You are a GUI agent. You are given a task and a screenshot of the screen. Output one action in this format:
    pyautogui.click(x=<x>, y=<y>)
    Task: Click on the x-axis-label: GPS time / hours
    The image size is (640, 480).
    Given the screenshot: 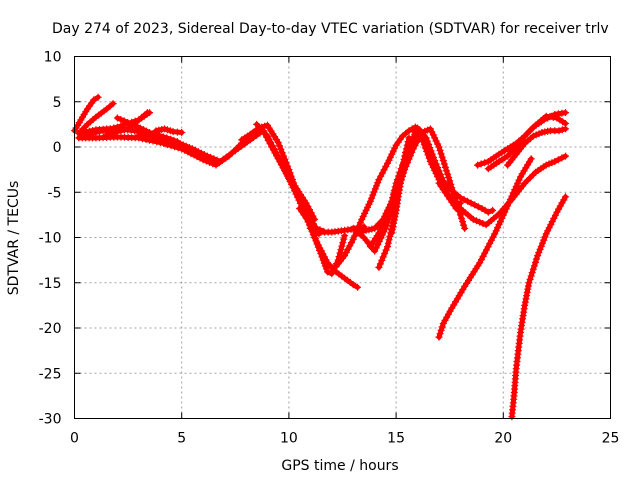 What is the action you would take?
    pyautogui.click(x=339, y=466)
    